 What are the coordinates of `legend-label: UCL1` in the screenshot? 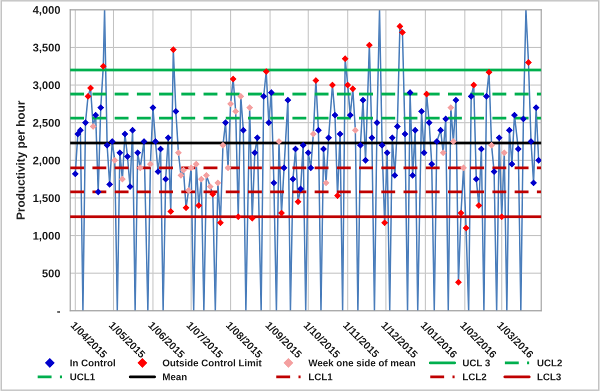 It's located at (82, 376).